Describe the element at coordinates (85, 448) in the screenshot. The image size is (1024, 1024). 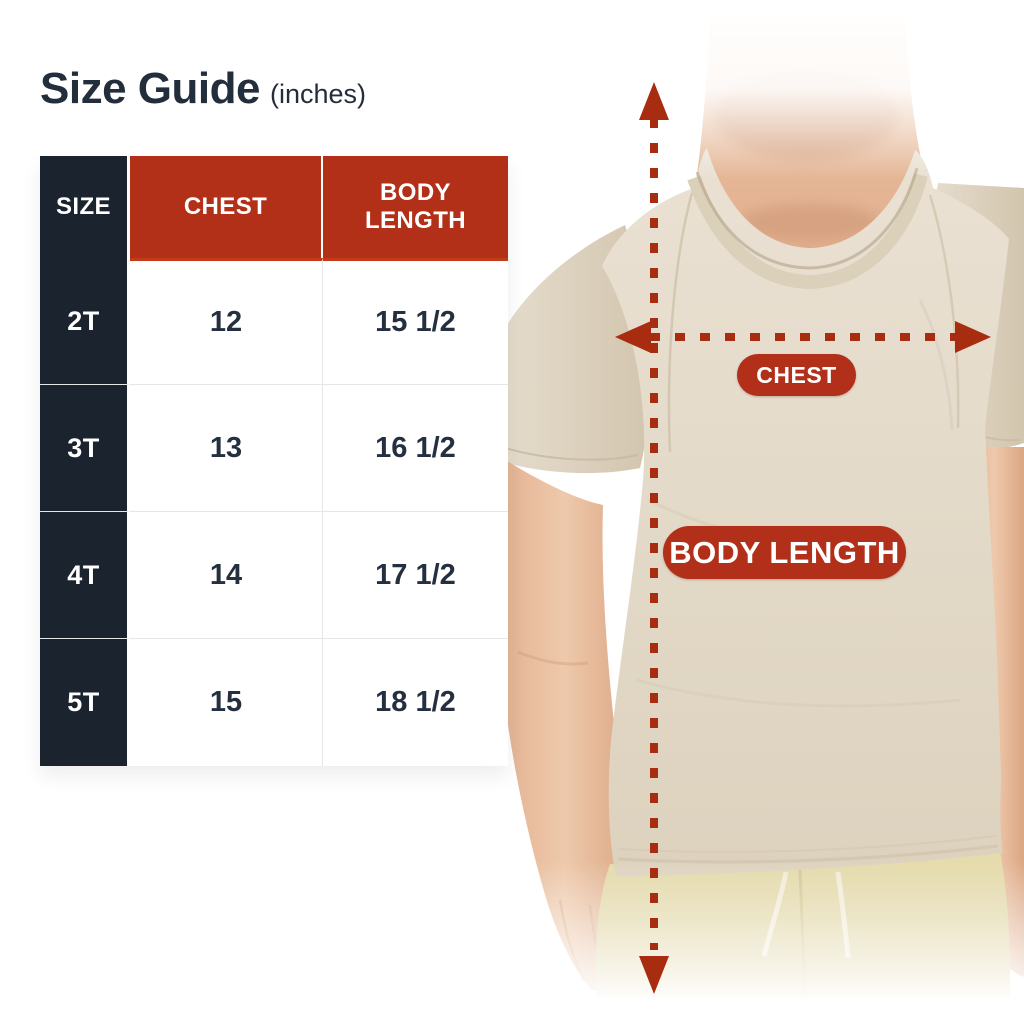
I see `size-cell: 3T` at that location.